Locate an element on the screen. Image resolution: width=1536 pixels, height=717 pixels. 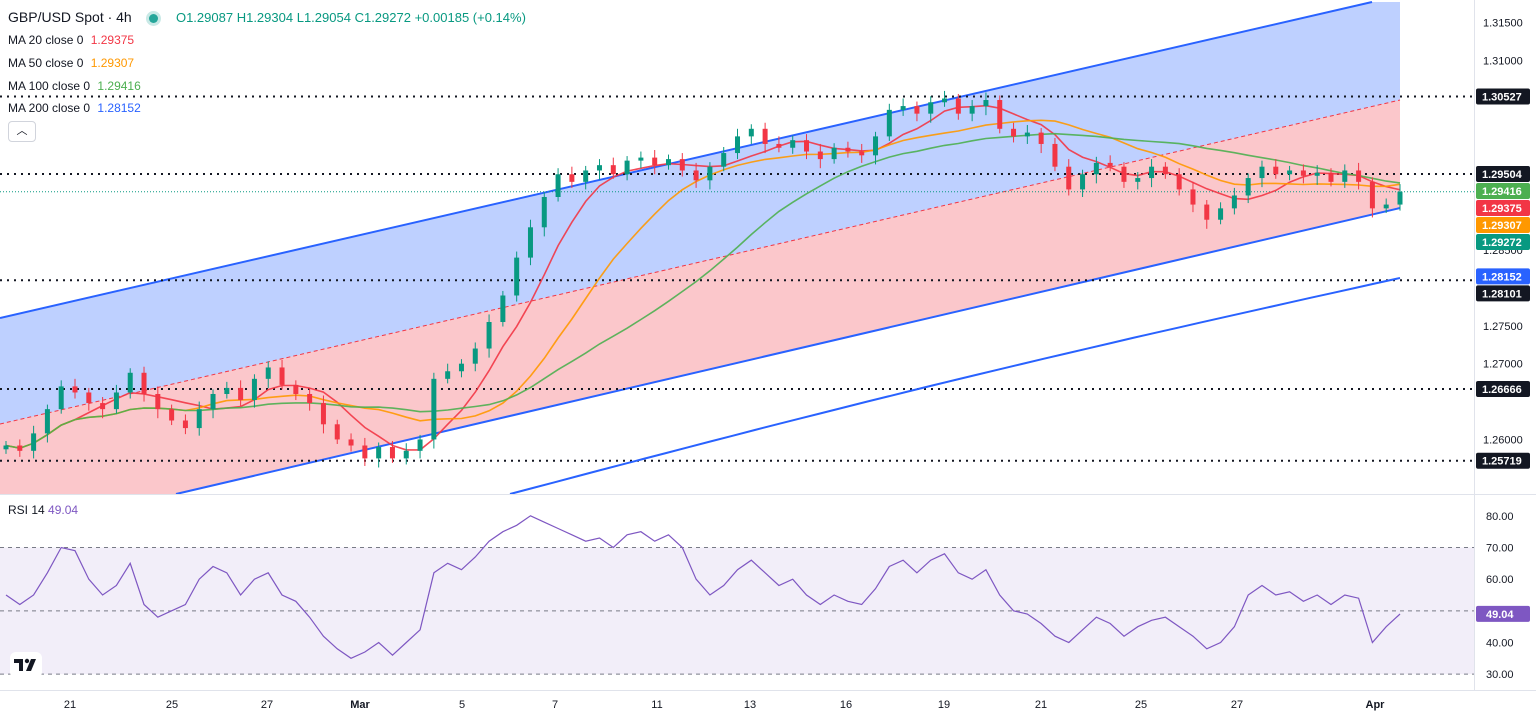
collapse-legend-button: ︿ is located at coordinates (22, 131).